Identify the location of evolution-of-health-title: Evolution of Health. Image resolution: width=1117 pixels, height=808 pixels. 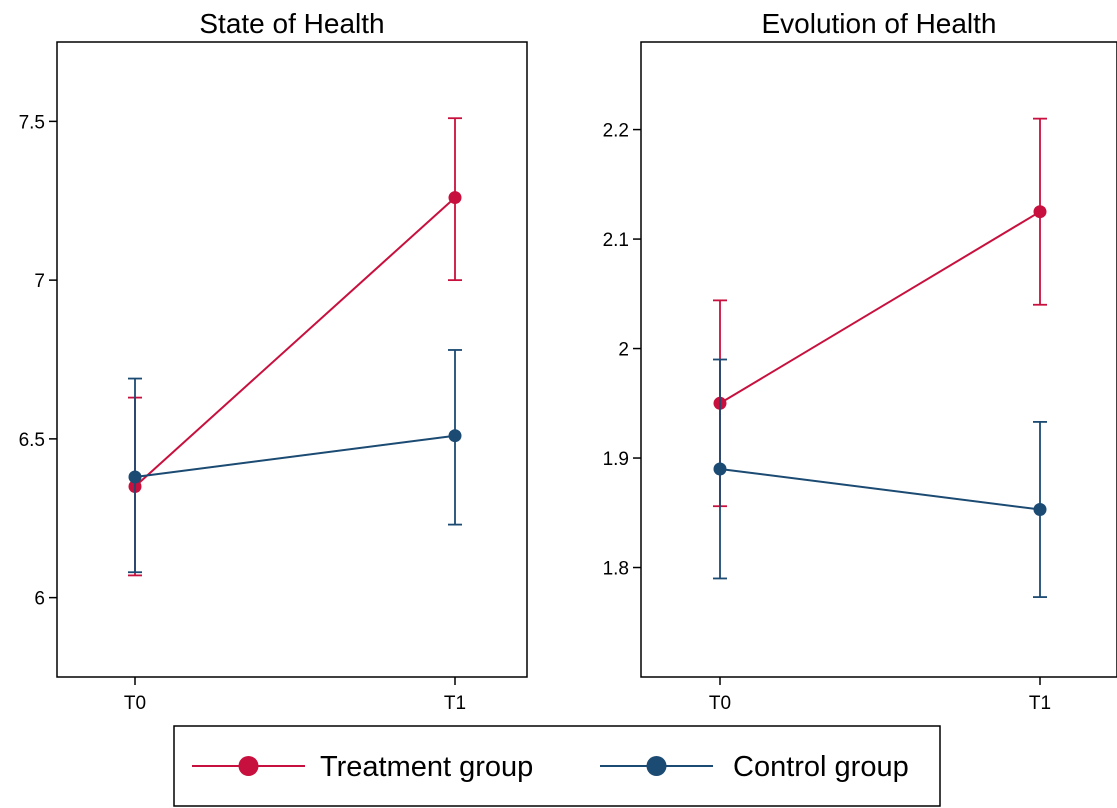
(878, 23).